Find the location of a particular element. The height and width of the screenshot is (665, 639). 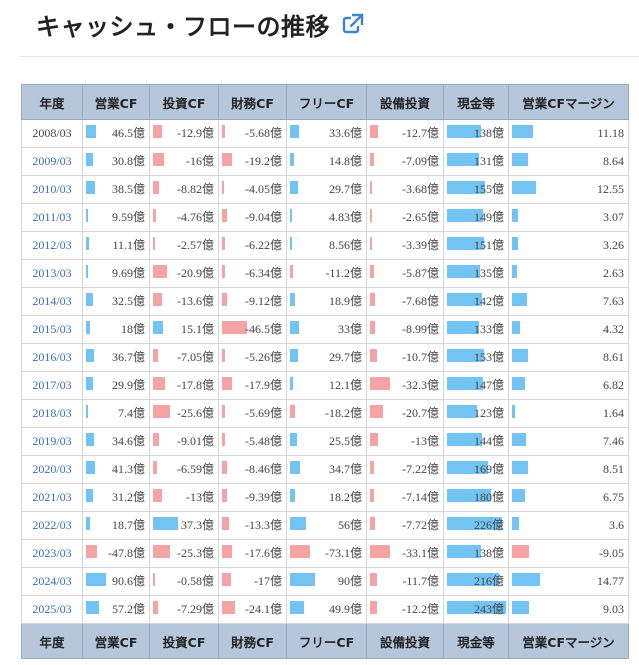

cell-investing-cf: -7.05億 is located at coordinates (184, 357).